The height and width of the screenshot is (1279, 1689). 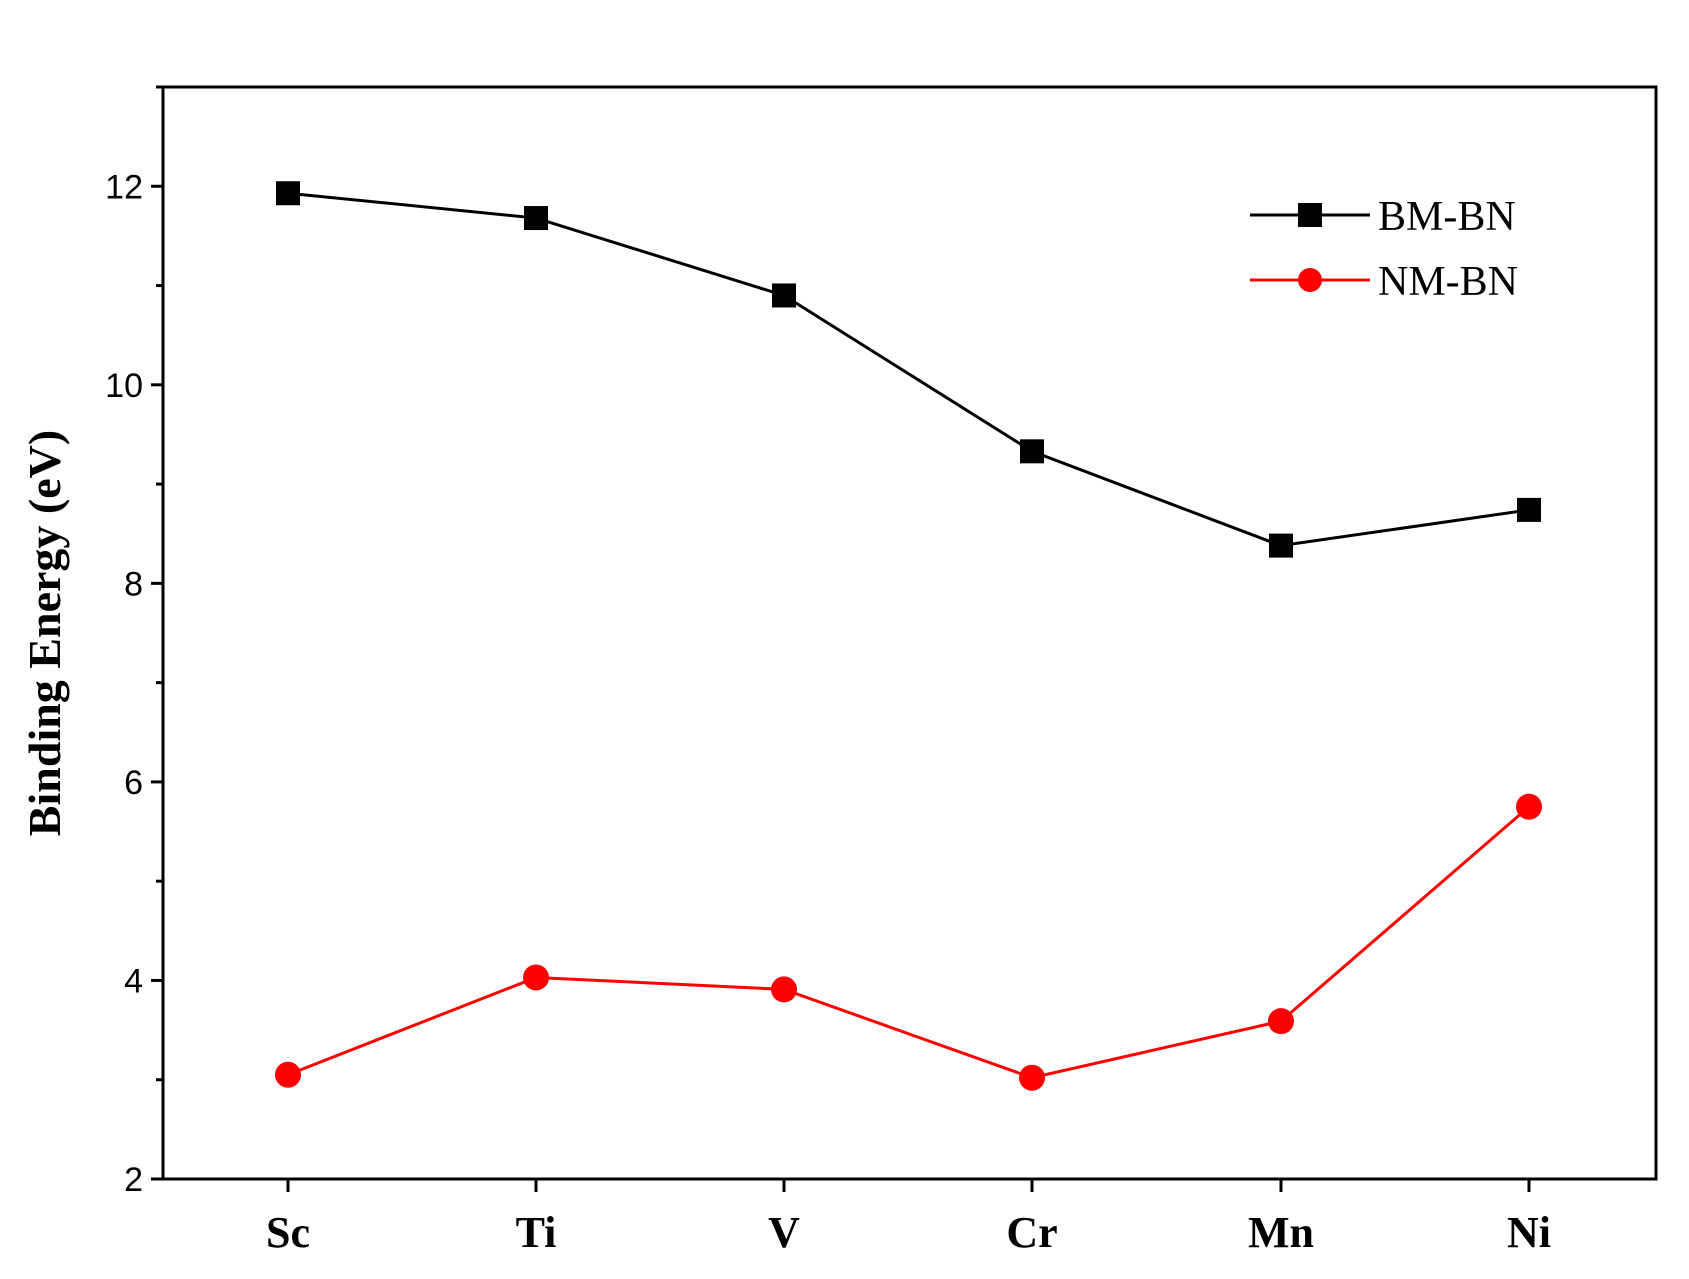 I want to click on x-axis-ticks: Sc Ti V Cr Mn Ni, so click(x=908, y=1218).